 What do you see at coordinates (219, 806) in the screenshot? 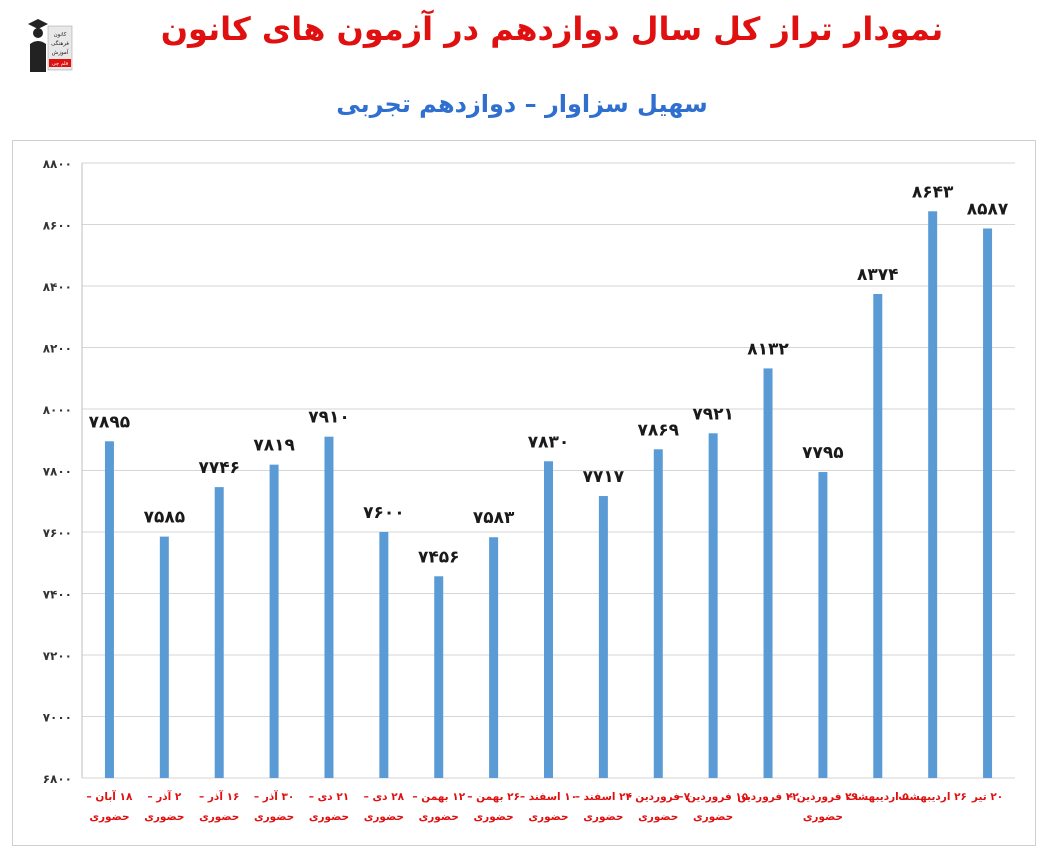
I see `x-tick-label: ۱۶ آذر – حضوری` at bounding box center [219, 806].